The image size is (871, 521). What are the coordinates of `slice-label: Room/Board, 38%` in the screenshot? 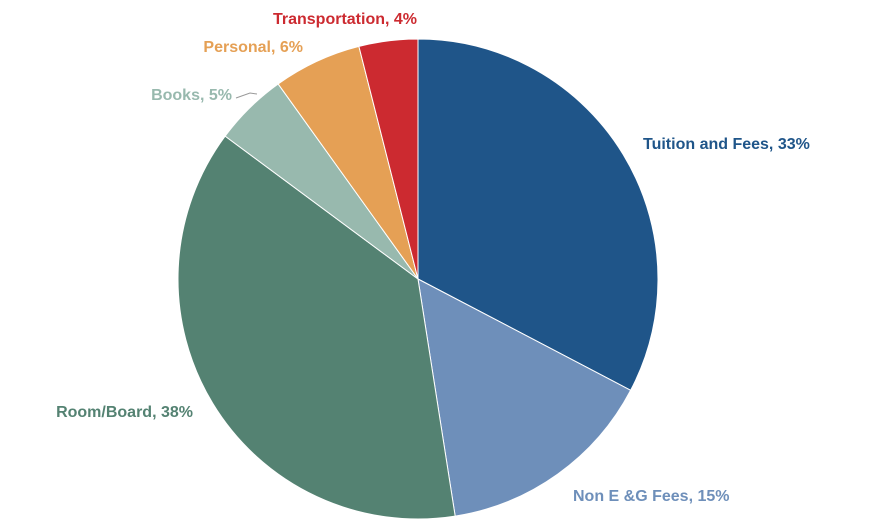 It's located at (124, 412).